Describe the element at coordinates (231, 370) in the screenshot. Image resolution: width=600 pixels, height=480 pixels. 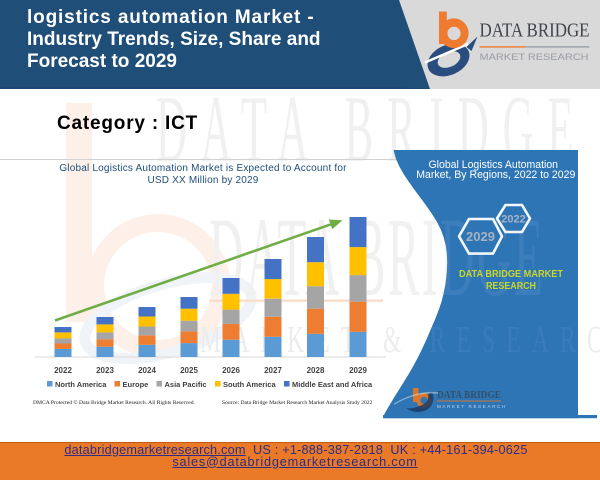
I see `svg-text: 2026` at that location.